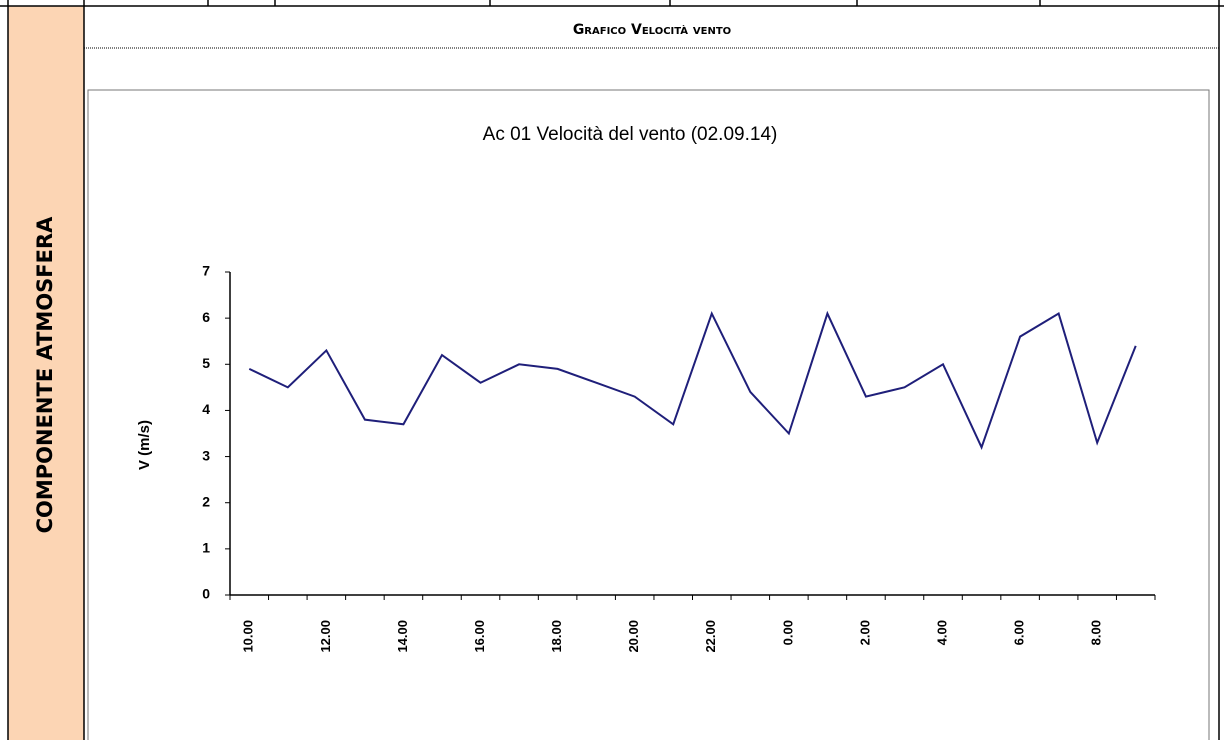  What do you see at coordinates (206, 363) in the screenshot?
I see `y-tick-label: 5` at bounding box center [206, 363].